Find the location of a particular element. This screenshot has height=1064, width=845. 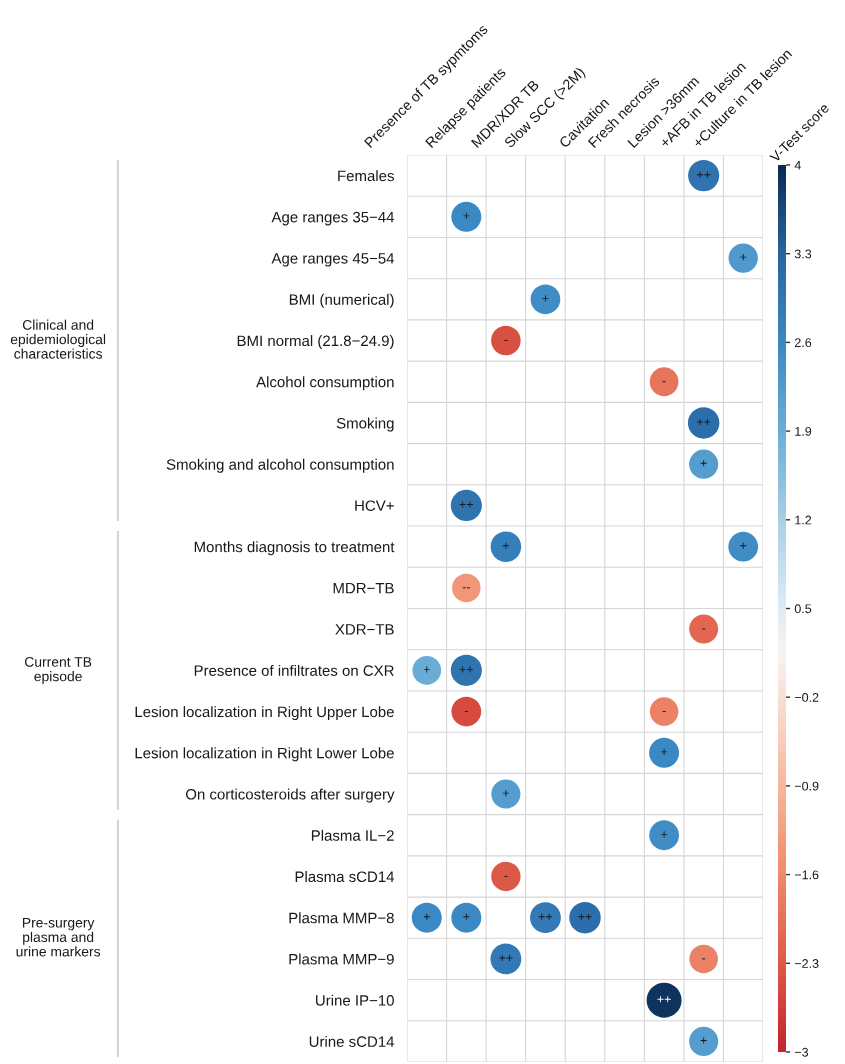

color-bar-label: 0.5 is located at coordinates (803, 609).